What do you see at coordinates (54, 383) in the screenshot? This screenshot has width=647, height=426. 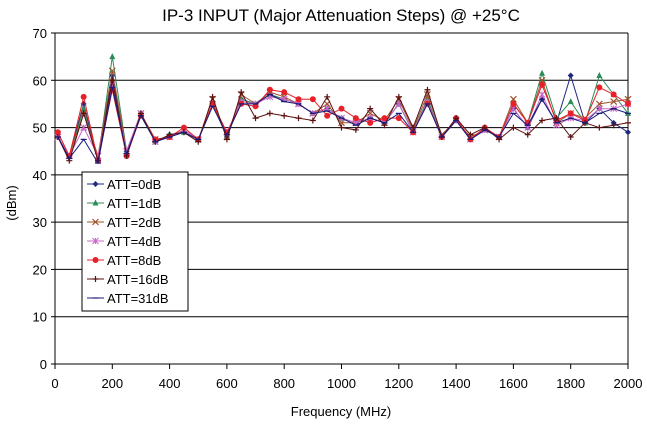 I see `x-tick-label: 0` at bounding box center [54, 383].